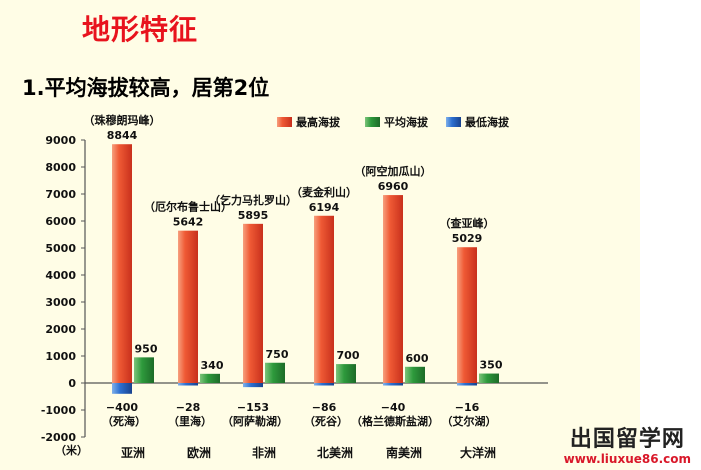 The image size is (701, 470). Describe the element at coordinates (188, 407) in the screenshot. I see `min-value-label: −28` at that location.